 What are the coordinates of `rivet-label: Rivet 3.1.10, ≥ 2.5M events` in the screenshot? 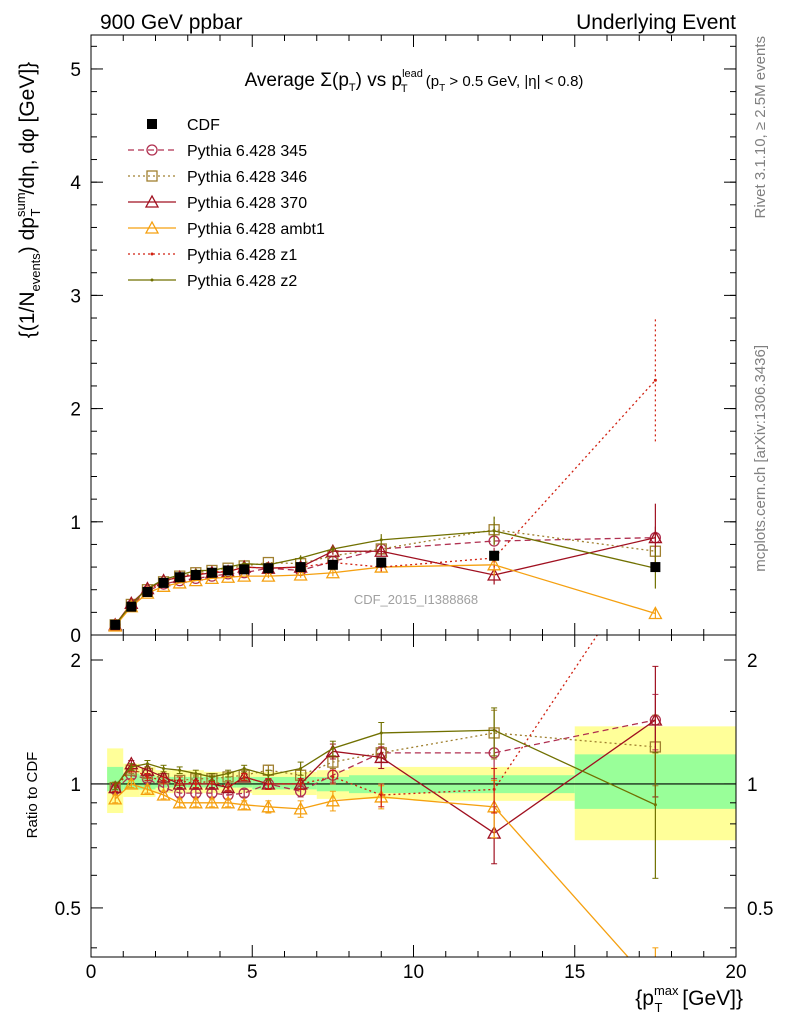 It's located at (760, 127).